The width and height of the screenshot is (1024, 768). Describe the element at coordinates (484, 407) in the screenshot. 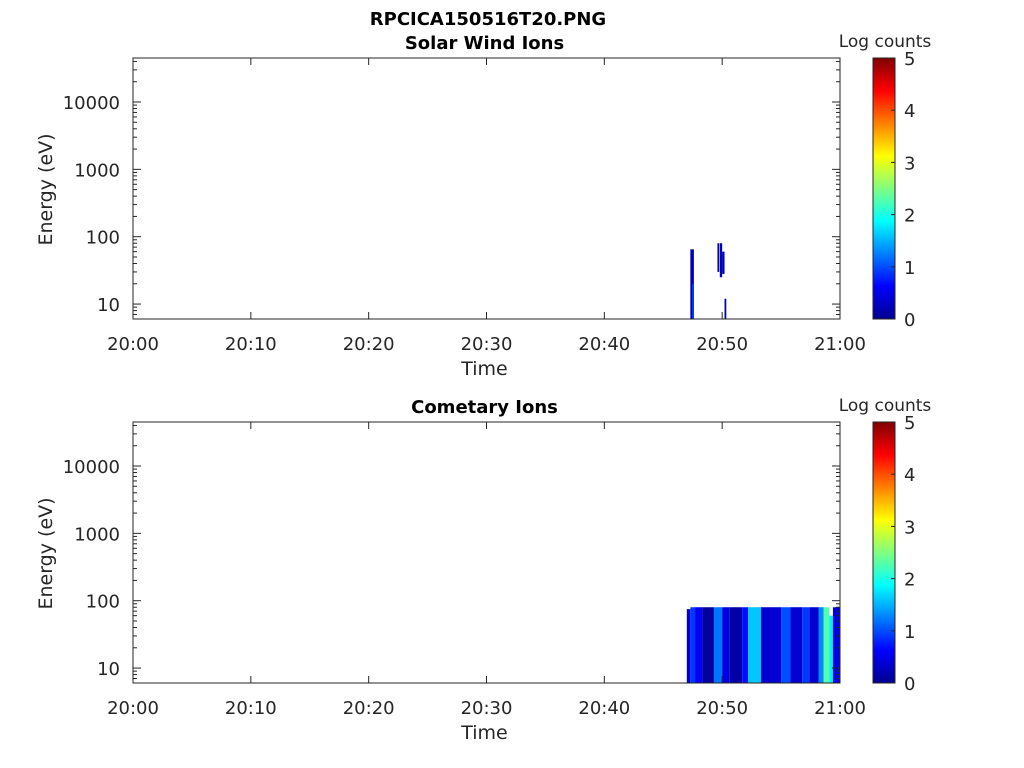

I see `panel-title: Cometary Ions` at that location.